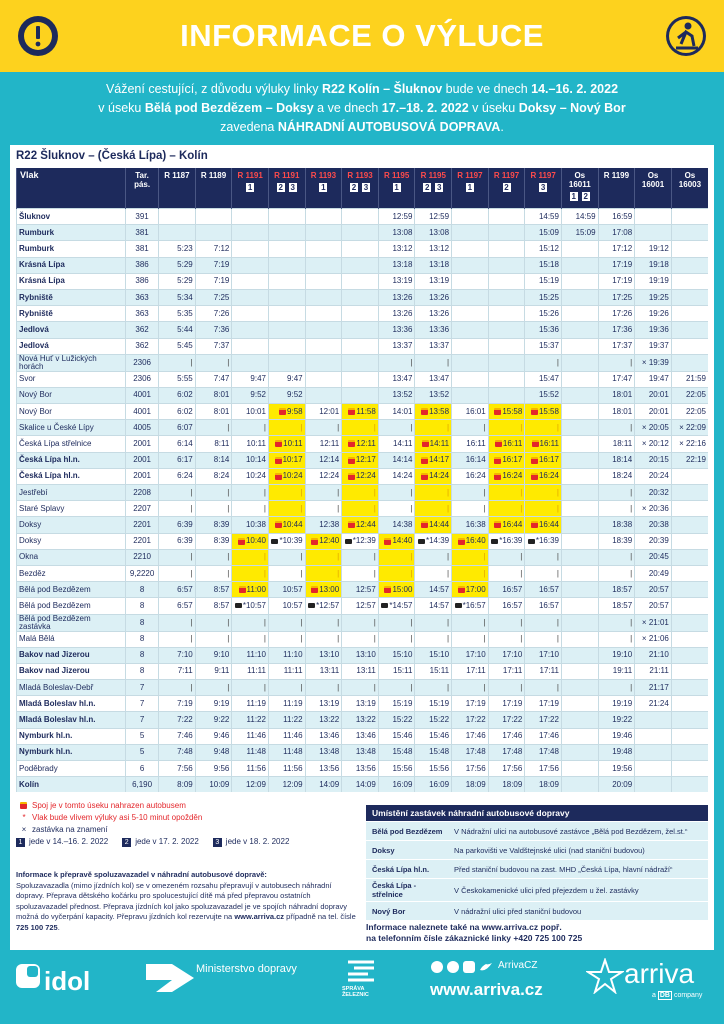  I want to click on time-cell: 19:48, so click(616, 752).